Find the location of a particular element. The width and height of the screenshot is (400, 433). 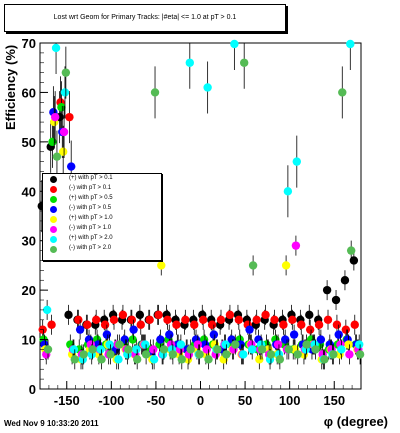

legend-label: (+) with pT > 0.5 is located at coordinates (91, 198).